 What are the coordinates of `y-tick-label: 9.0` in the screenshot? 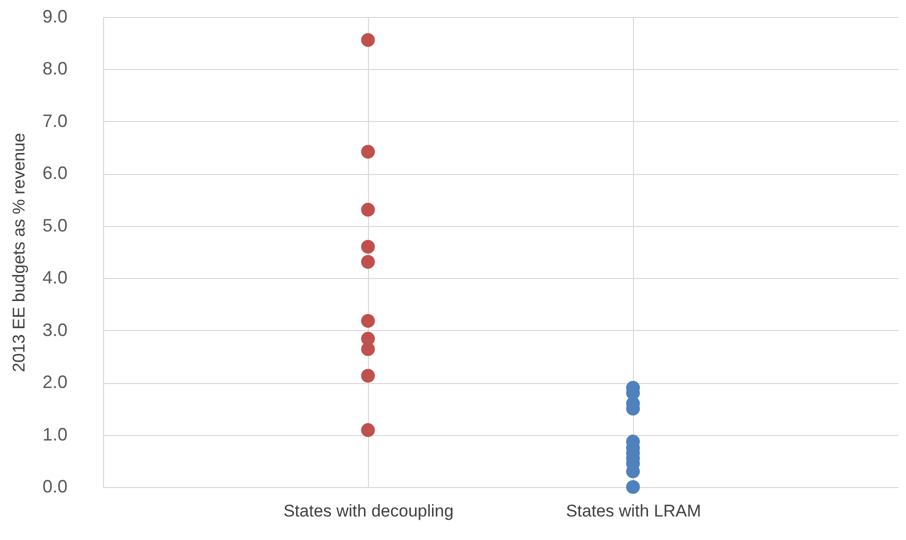 It's located at (55, 16).